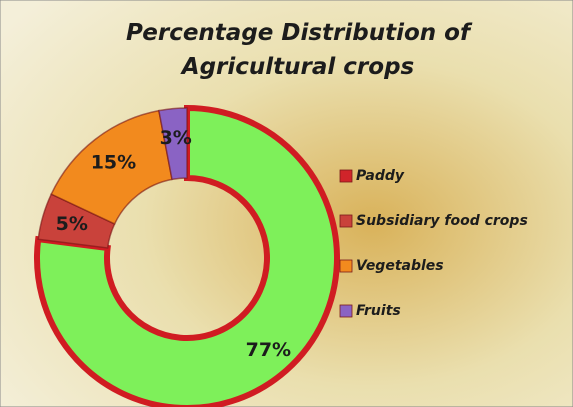 The image size is (573, 407). I want to click on title-line: Agricultural crops, so click(297, 67).